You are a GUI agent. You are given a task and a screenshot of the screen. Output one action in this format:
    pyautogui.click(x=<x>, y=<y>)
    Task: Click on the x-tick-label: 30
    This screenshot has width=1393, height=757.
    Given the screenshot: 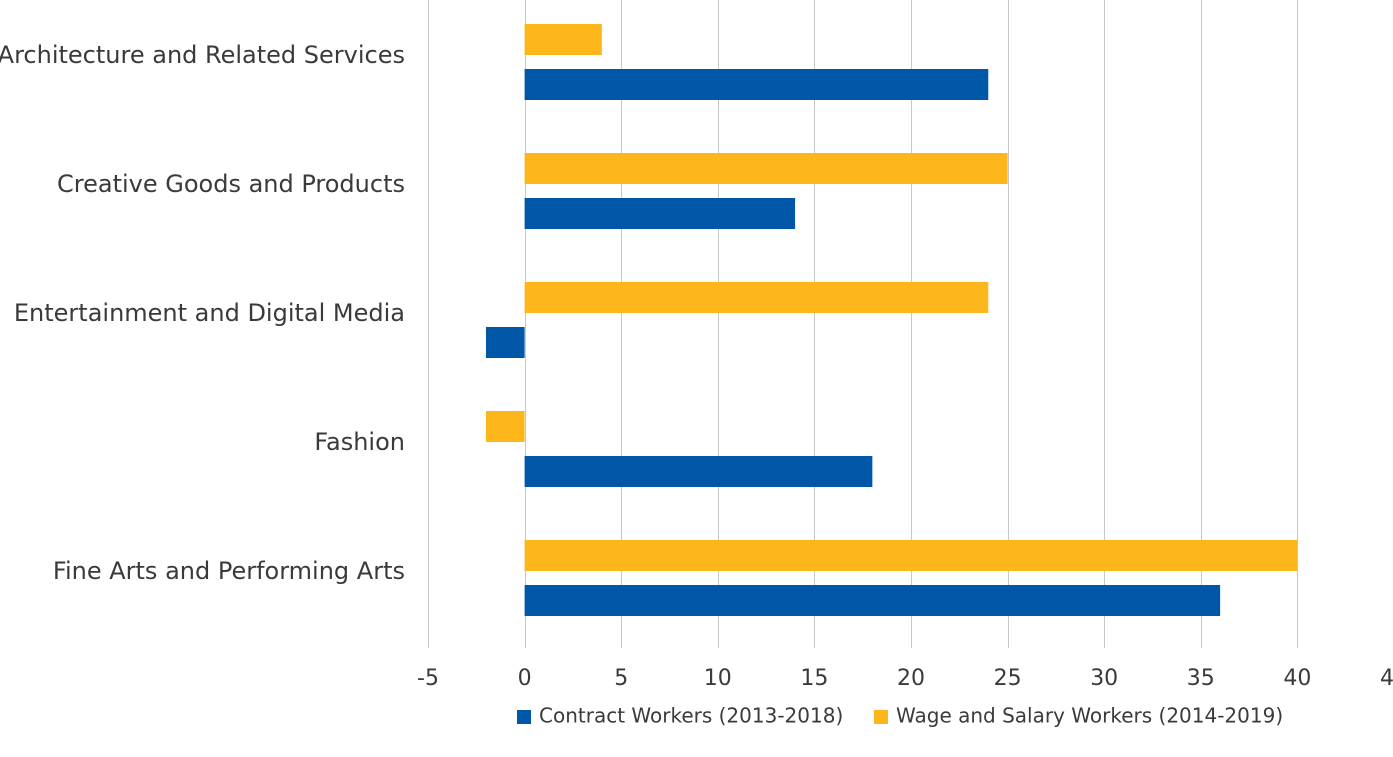 What is the action you would take?
    pyautogui.click(x=1104, y=678)
    